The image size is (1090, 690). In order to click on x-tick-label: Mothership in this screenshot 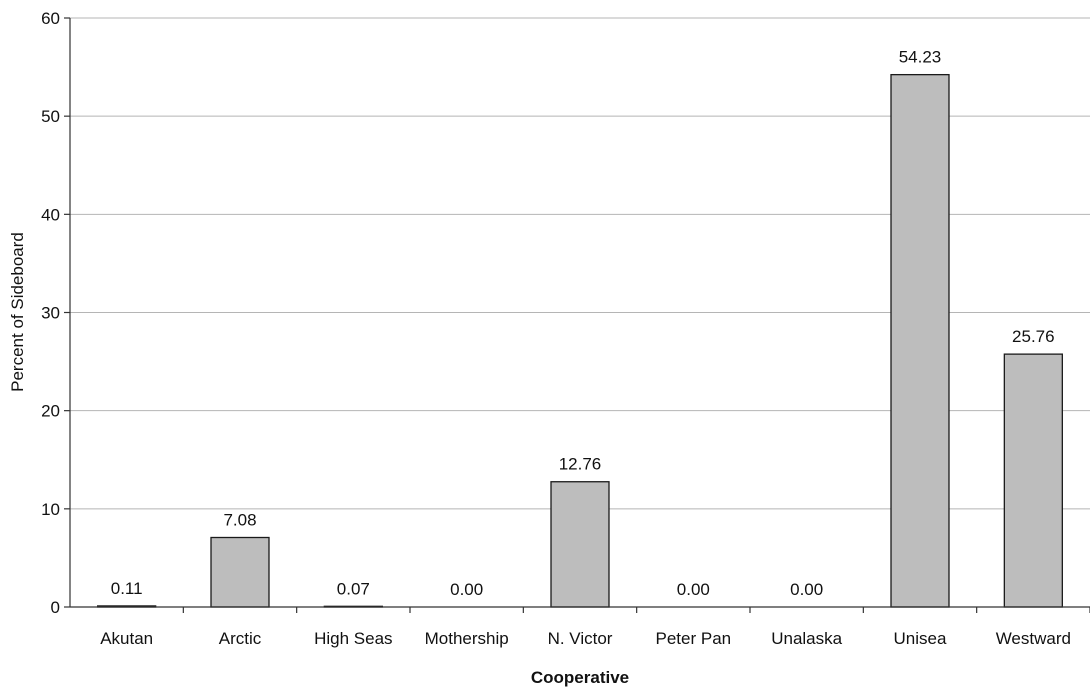, I will do `click(467, 638)`.